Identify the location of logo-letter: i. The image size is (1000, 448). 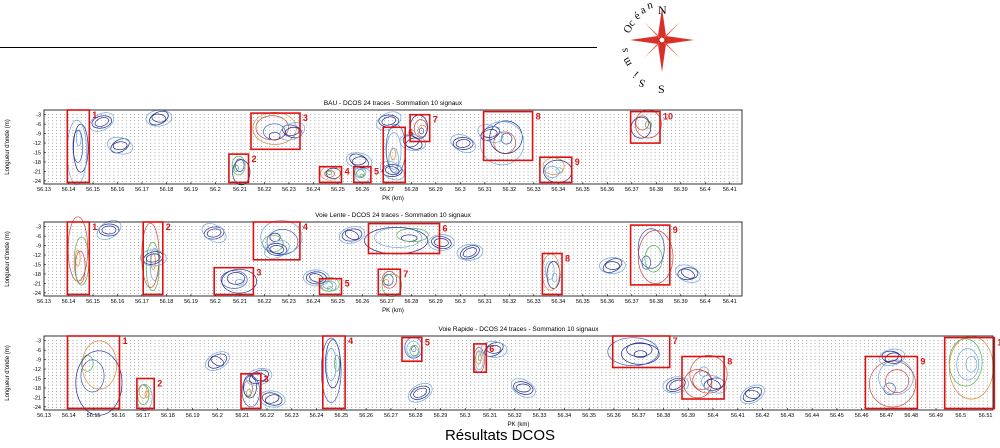
(636, 74).